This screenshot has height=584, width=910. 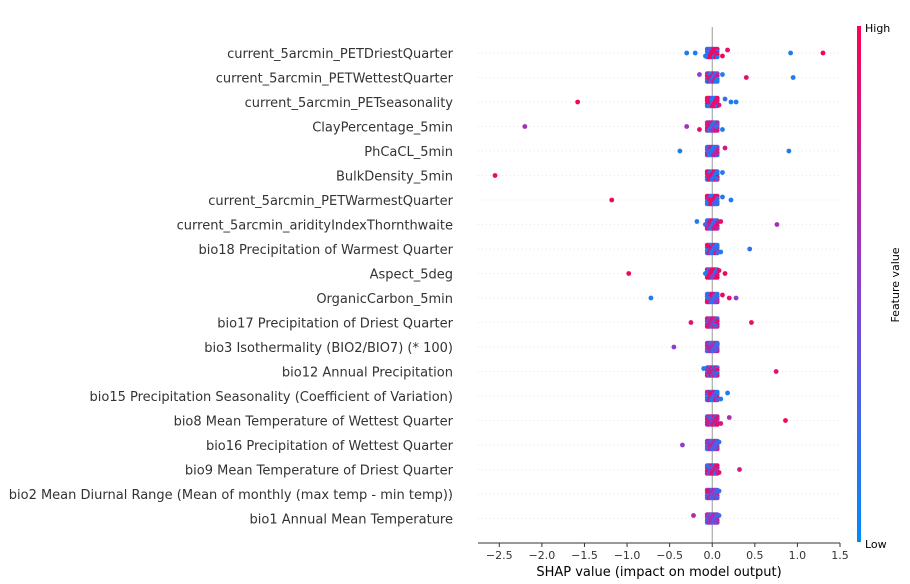 I want to click on x-tick-label: −1.0, so click(x=627, y=555).